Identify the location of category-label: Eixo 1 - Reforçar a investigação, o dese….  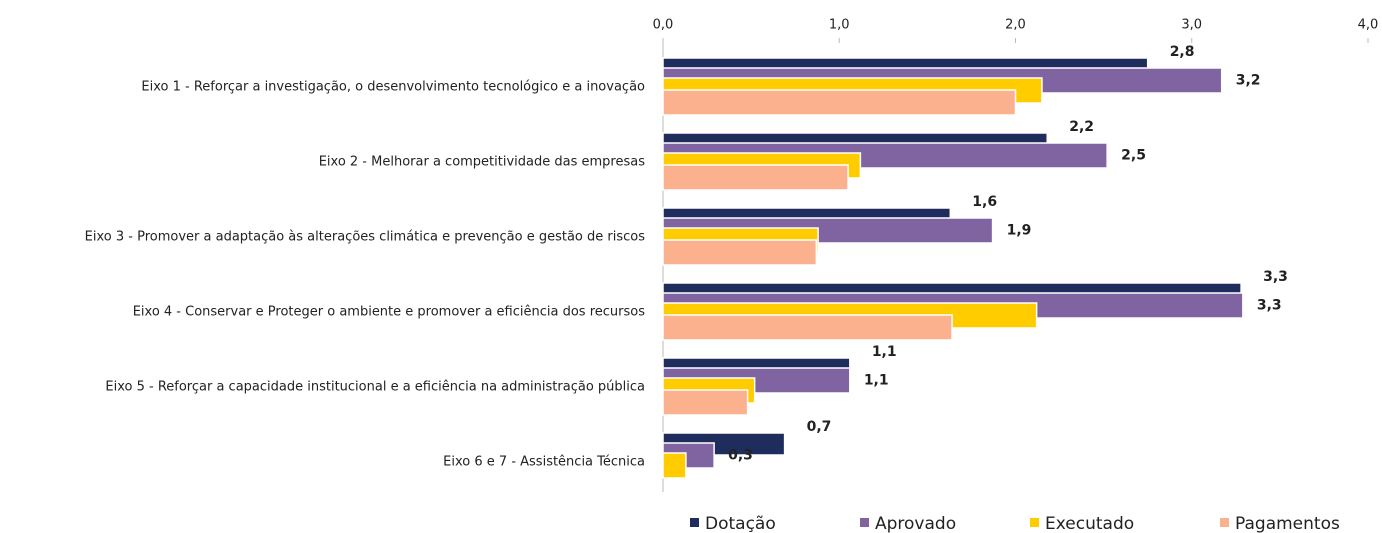
(393, 87).